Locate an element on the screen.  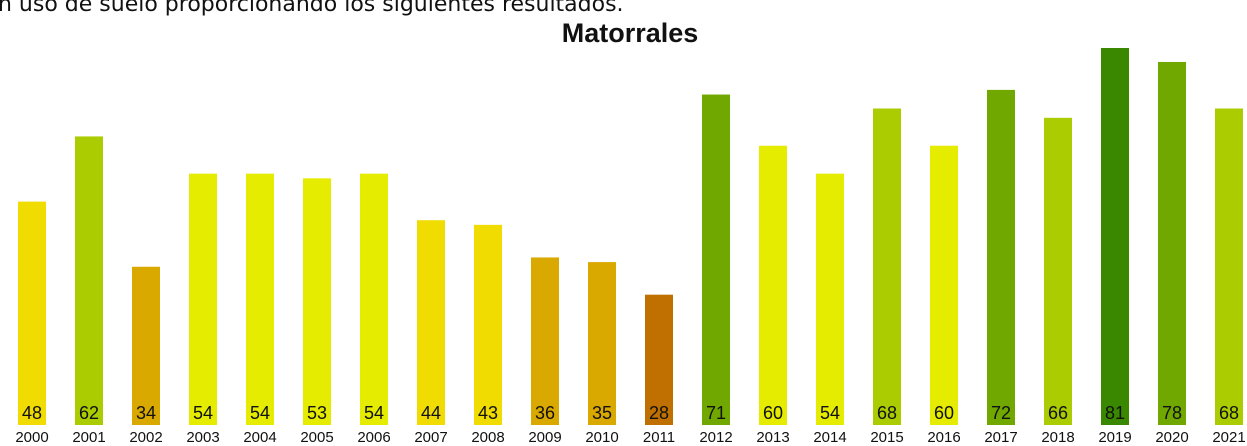
value-label: 81 is located at coordinates (1115, 413).